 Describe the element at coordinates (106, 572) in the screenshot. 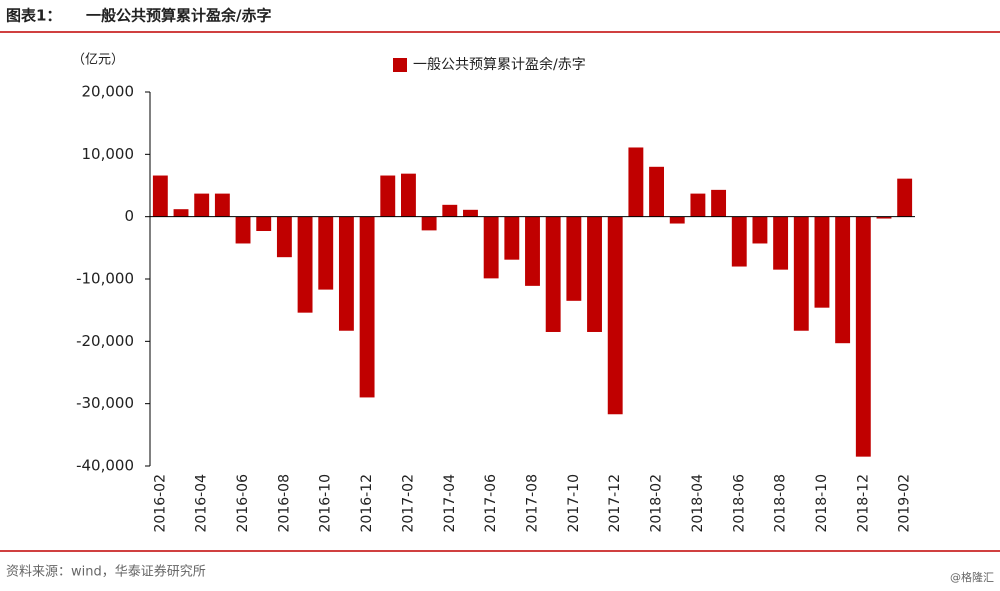

I see `source: 资料来源：wind，华泰证券研究所` at that location.